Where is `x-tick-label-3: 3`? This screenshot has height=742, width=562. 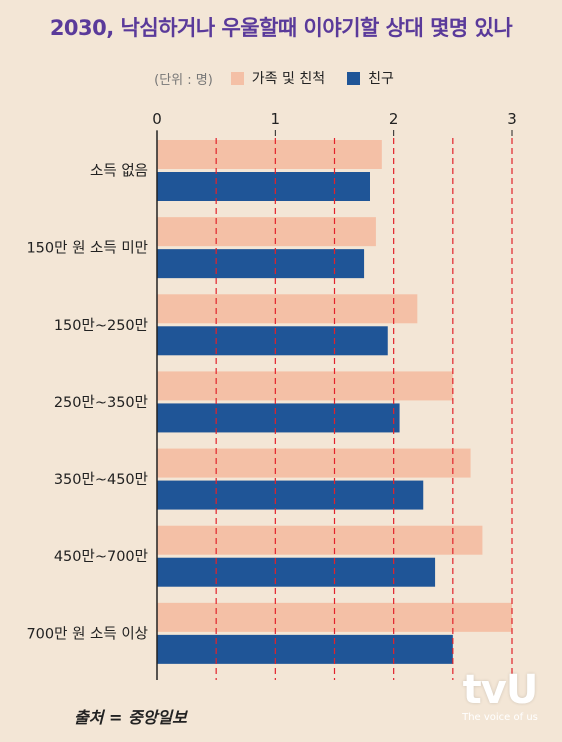
x-tick-label-3: 3 is located at coordinates (512, 119).